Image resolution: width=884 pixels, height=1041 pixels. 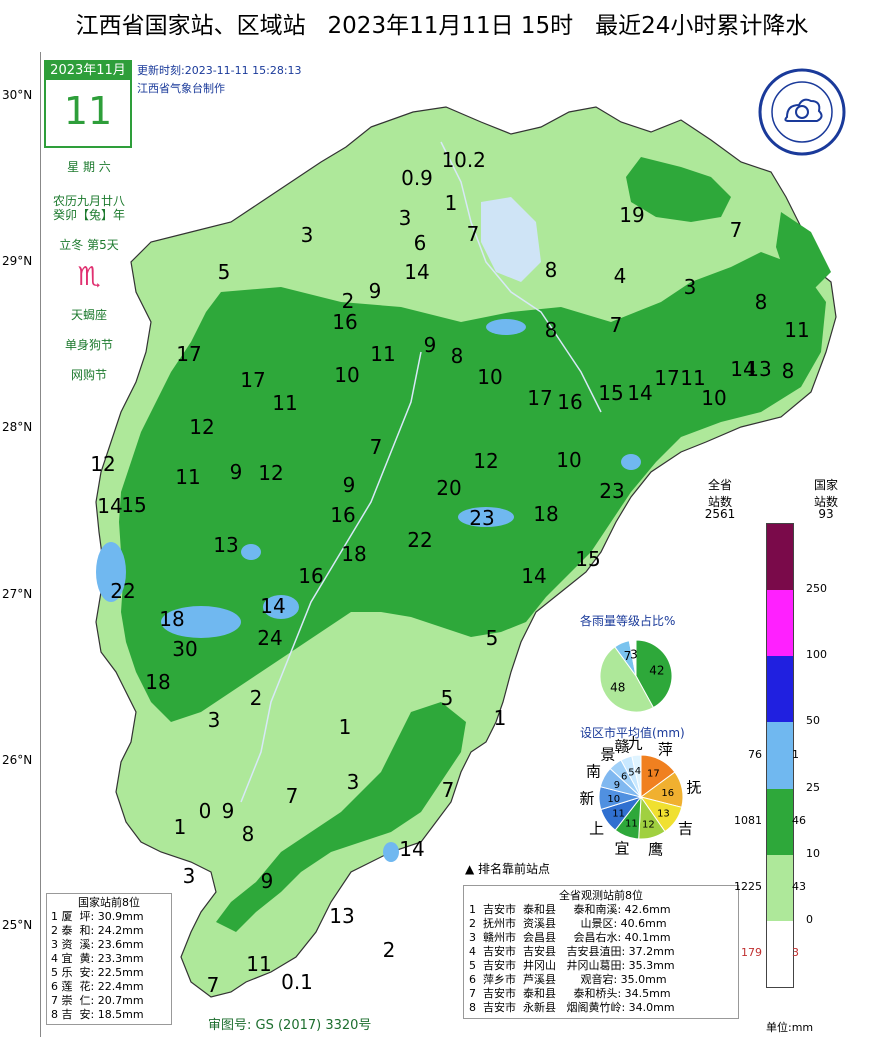 What do you see at coordinates (587, 798) in the screenshot?
I see `pie-city-label: 新` at bounding box center [587, 798].